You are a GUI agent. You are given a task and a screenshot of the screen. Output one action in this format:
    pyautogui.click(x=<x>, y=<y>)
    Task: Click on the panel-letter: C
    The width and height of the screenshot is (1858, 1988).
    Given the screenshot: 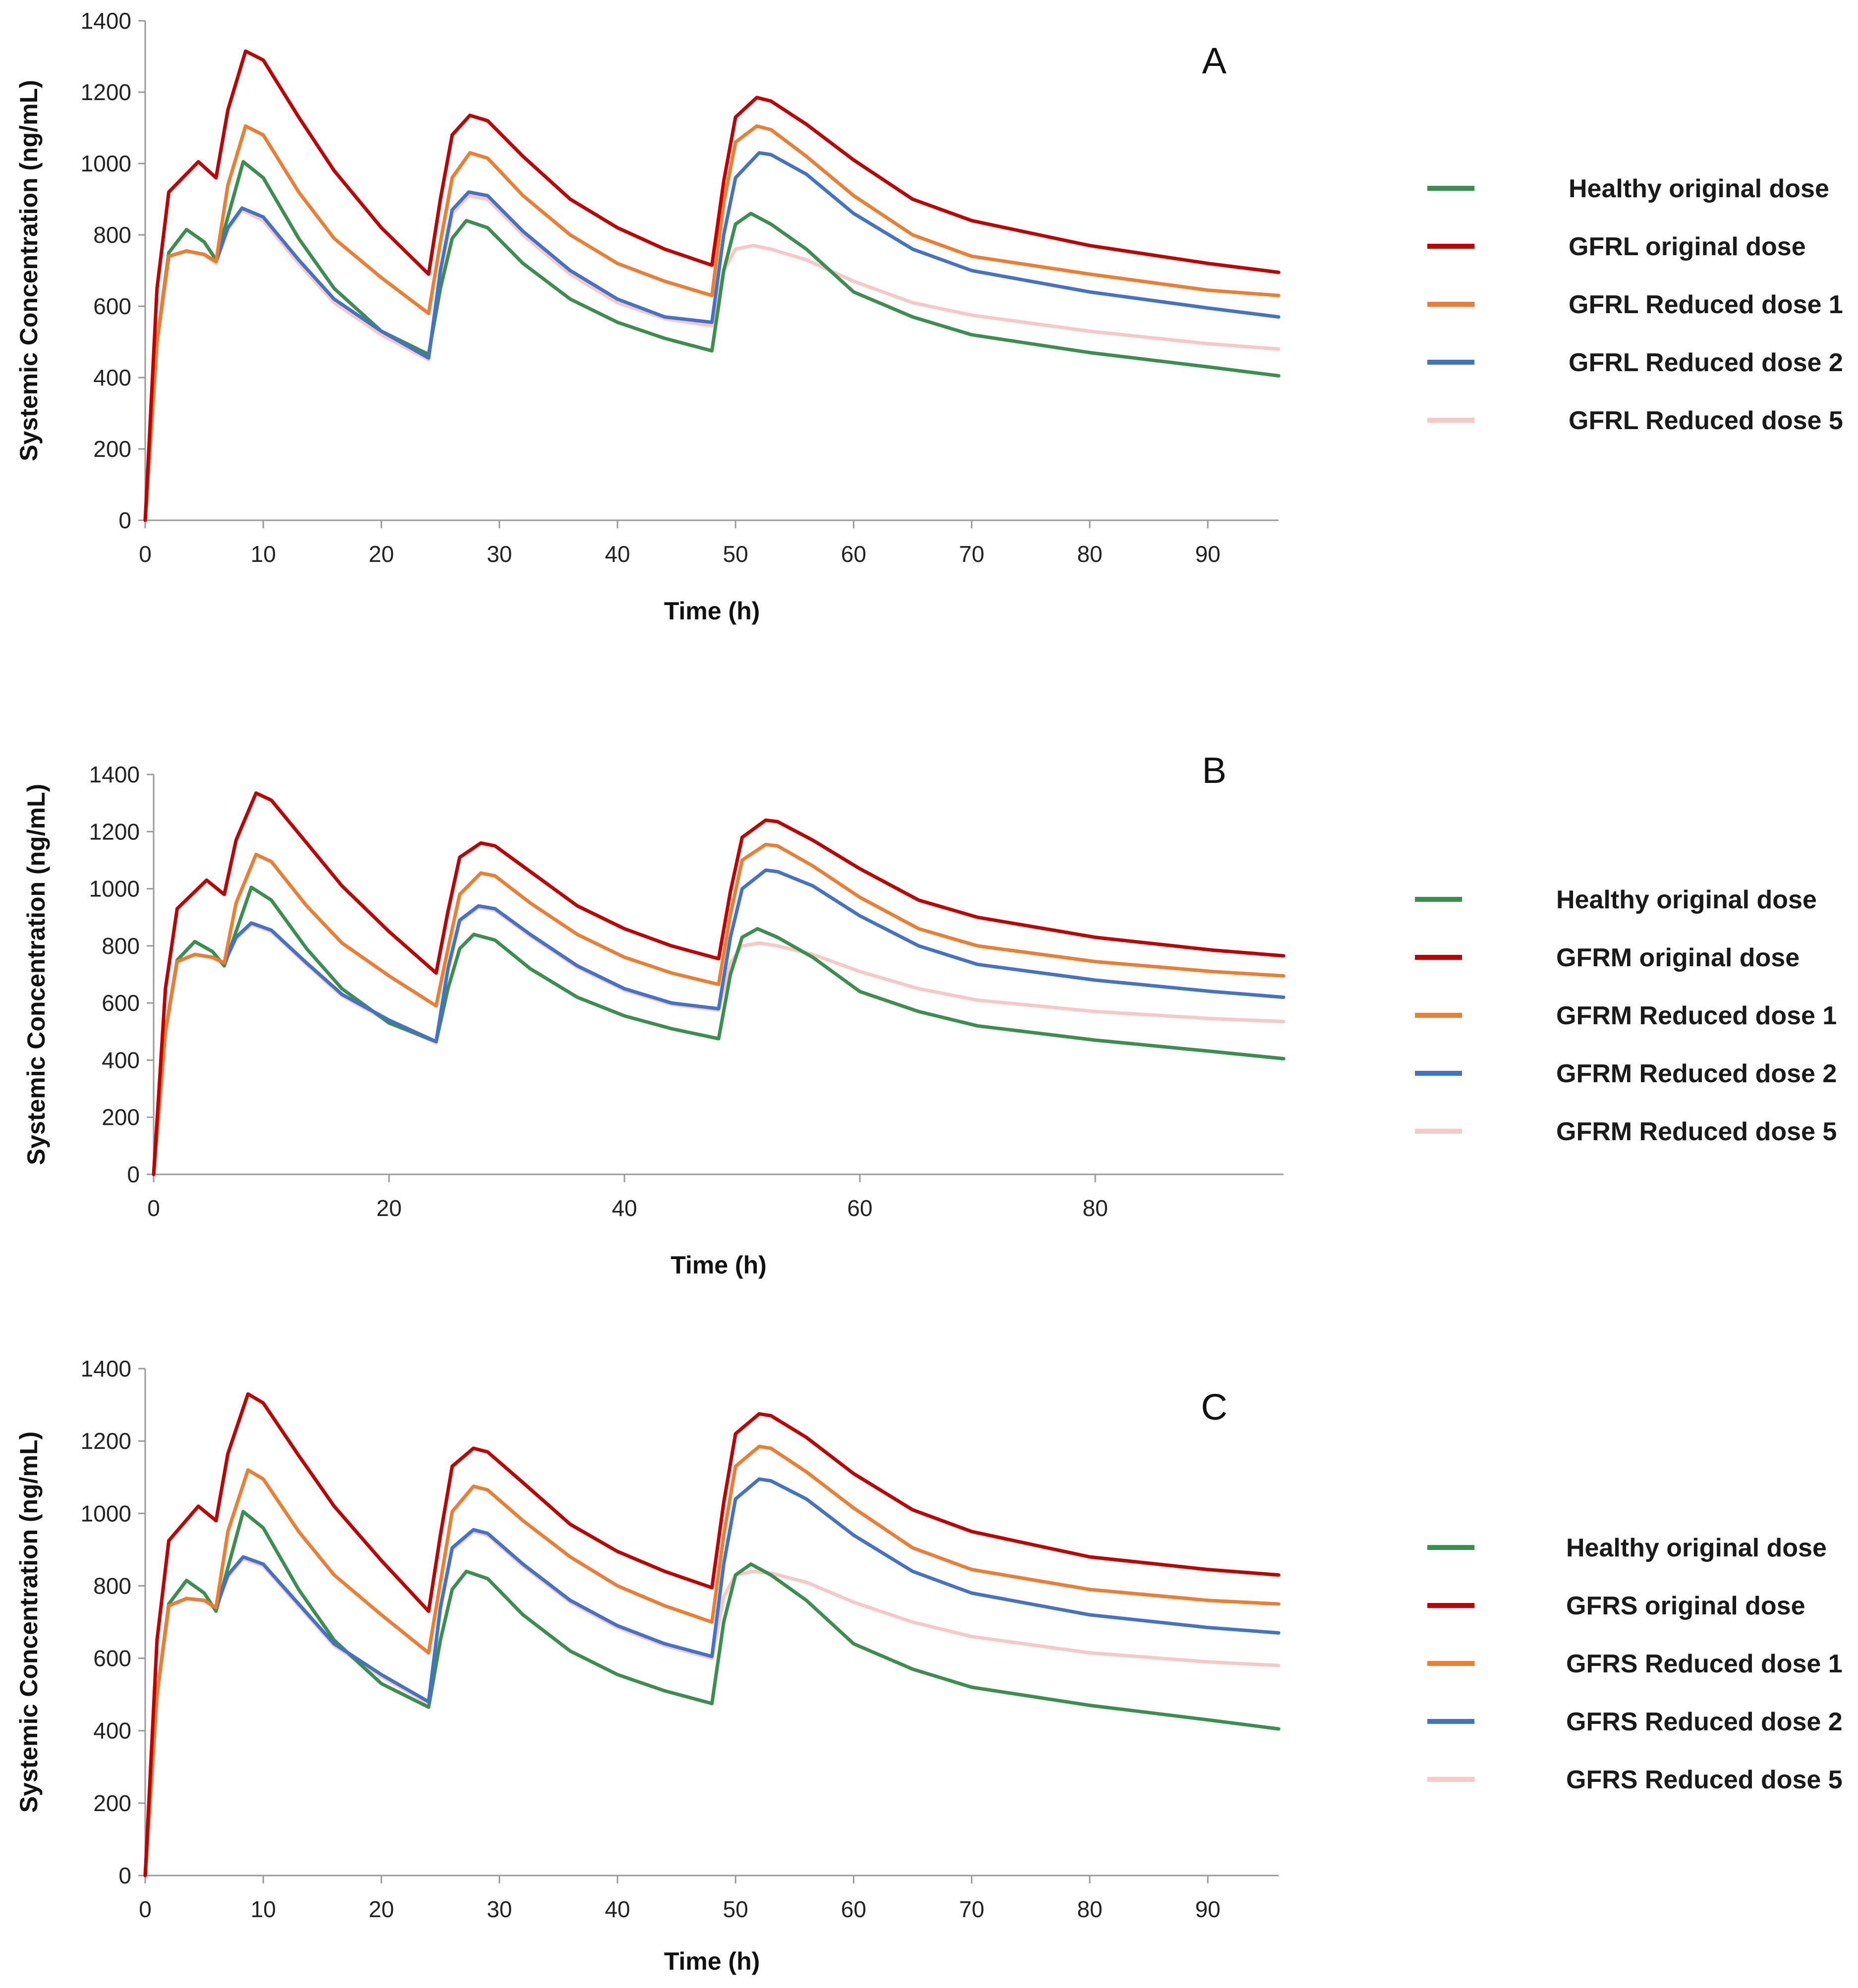 What is the action you would take?
    pyautogui.click(x=1214, y=1407)
    